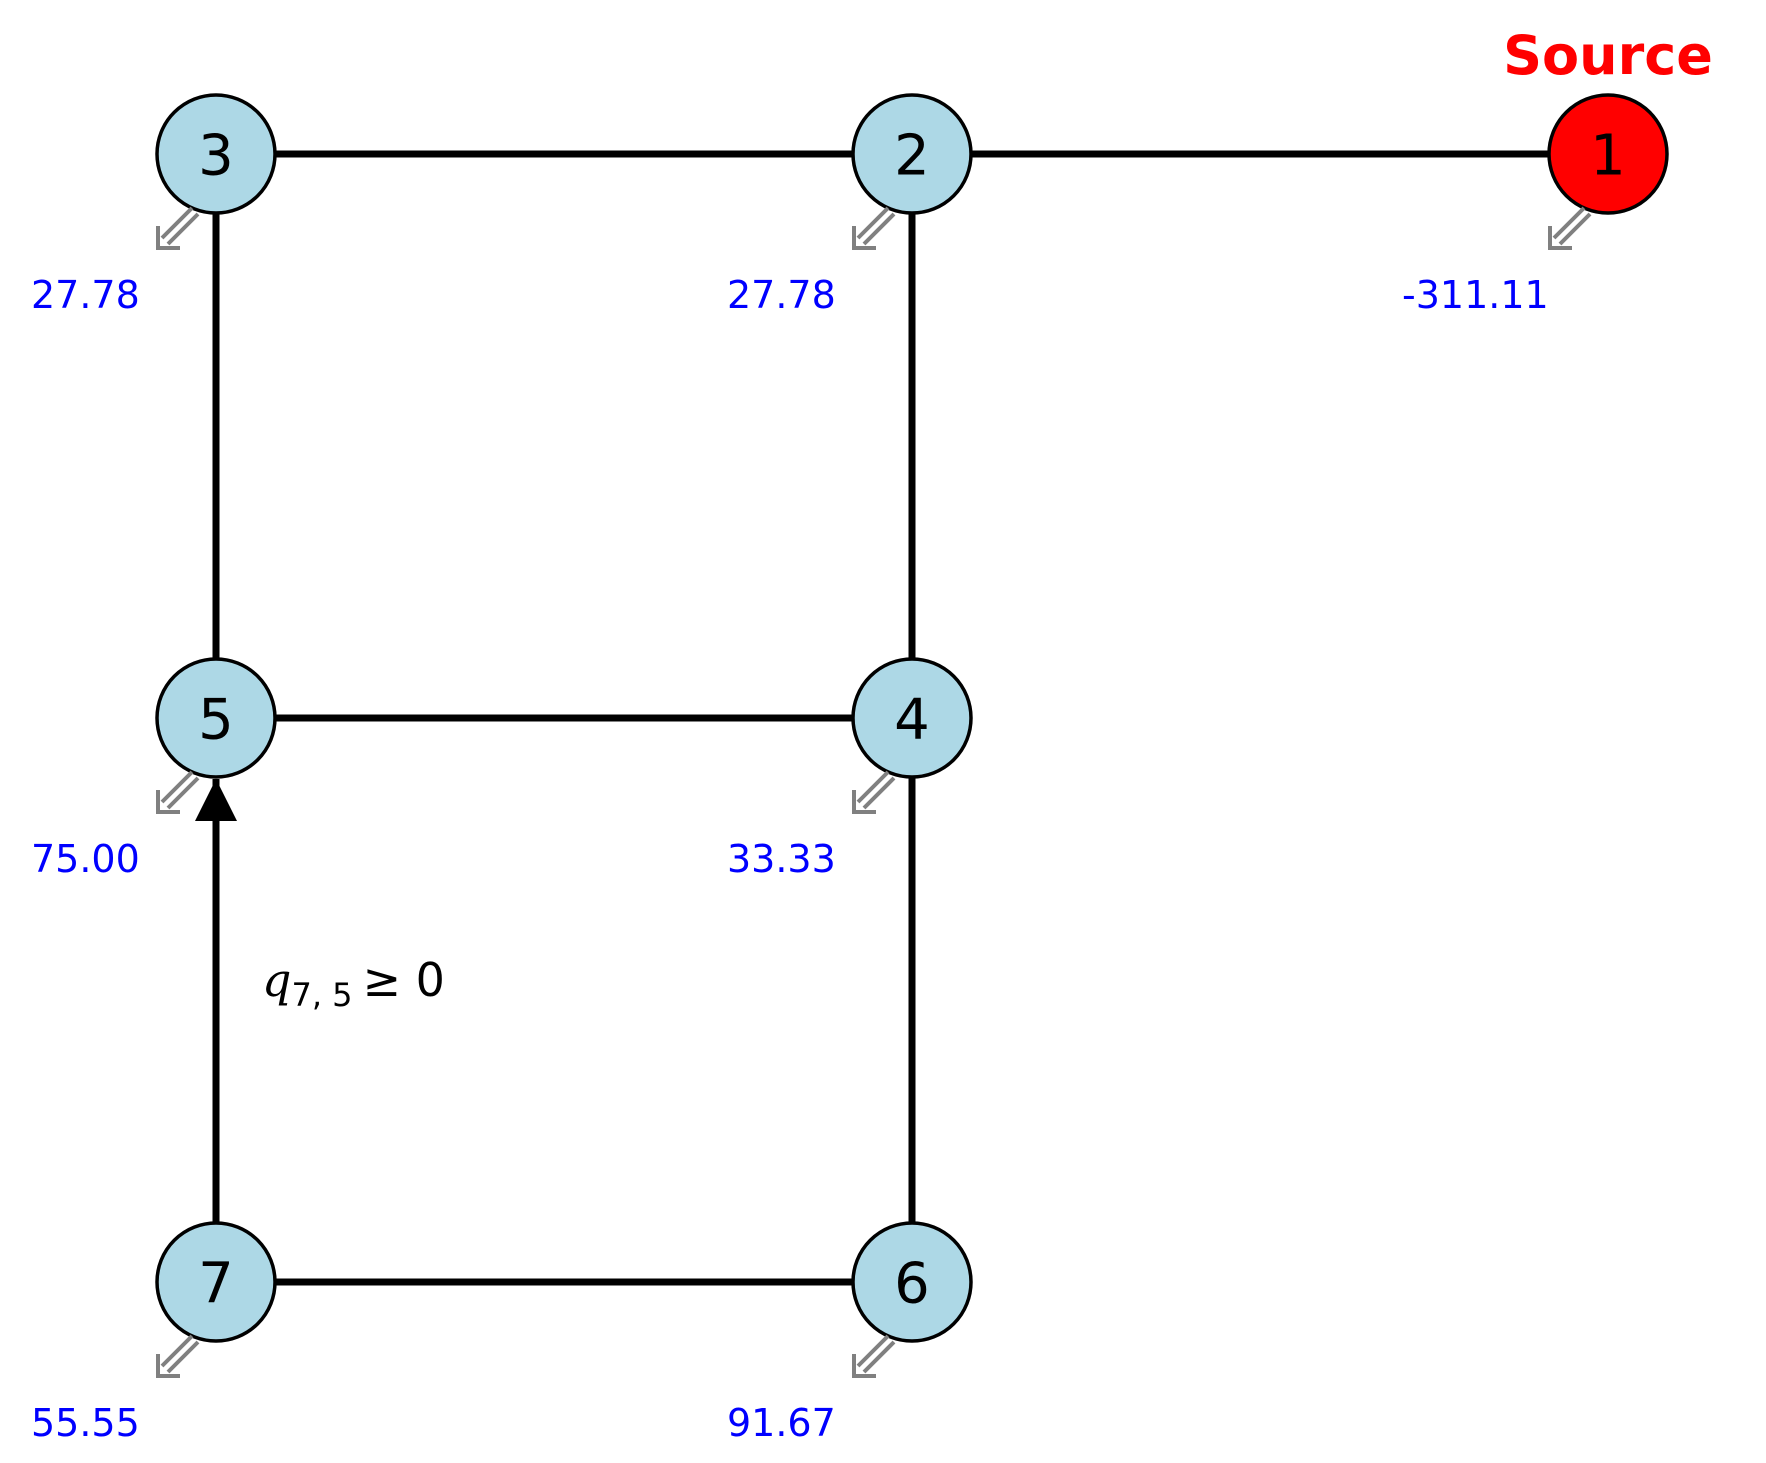  What do you see at coordinates (850, 1333) in the screenshot?
I see `node-6: 691.67` at bounding box center [850, 1333].